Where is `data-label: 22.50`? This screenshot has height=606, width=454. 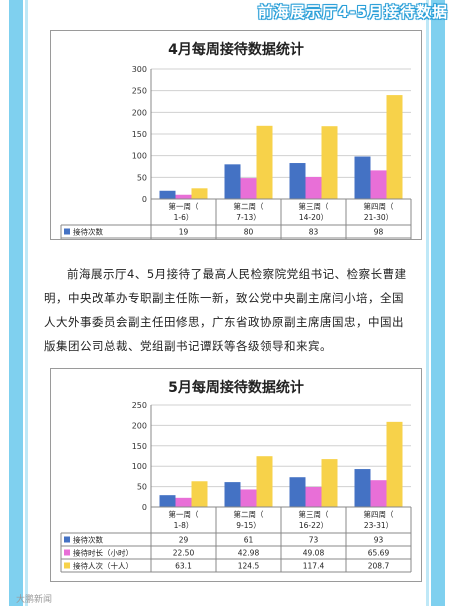
data-label: 22.50 is located at coordinates (184, 553).